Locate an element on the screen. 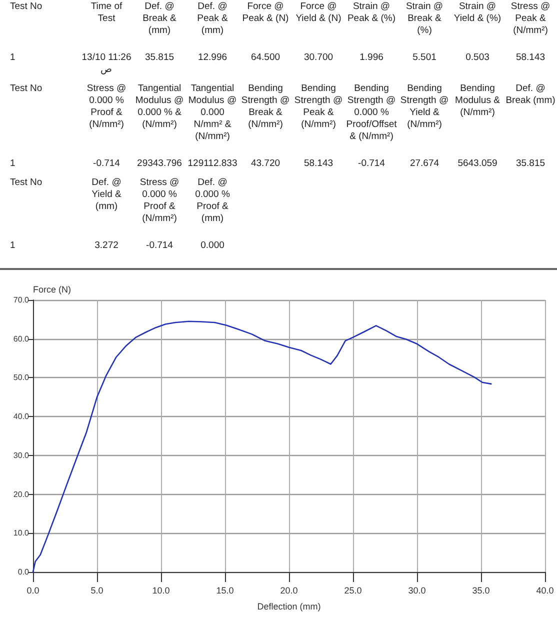  text: 64.500 is located at coordinates (266, 58).